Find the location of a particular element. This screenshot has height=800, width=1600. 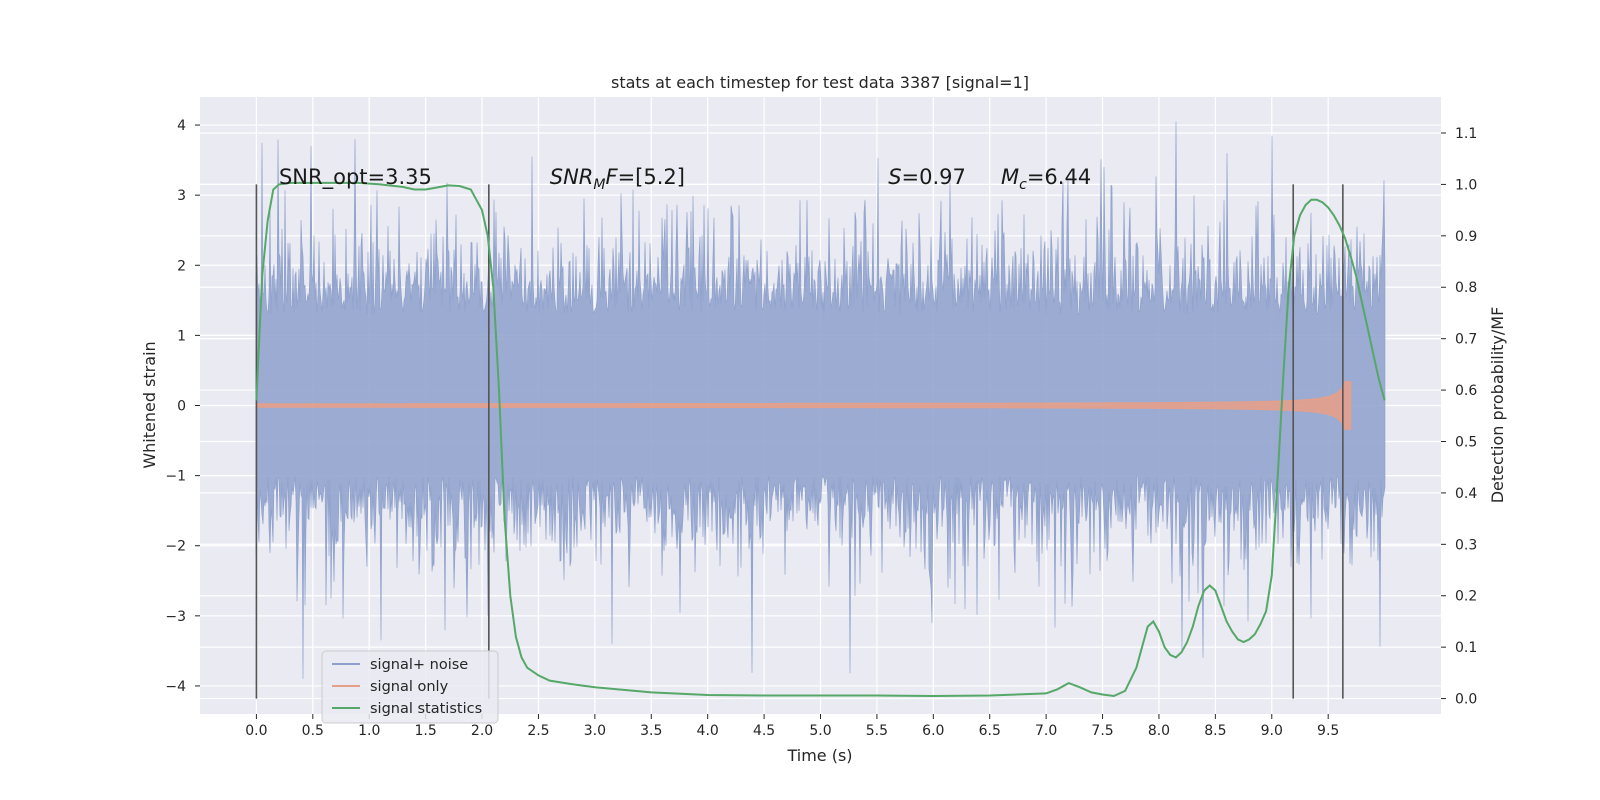

y2-tick-label: 0.6 is located at coordinates (1466, 391).